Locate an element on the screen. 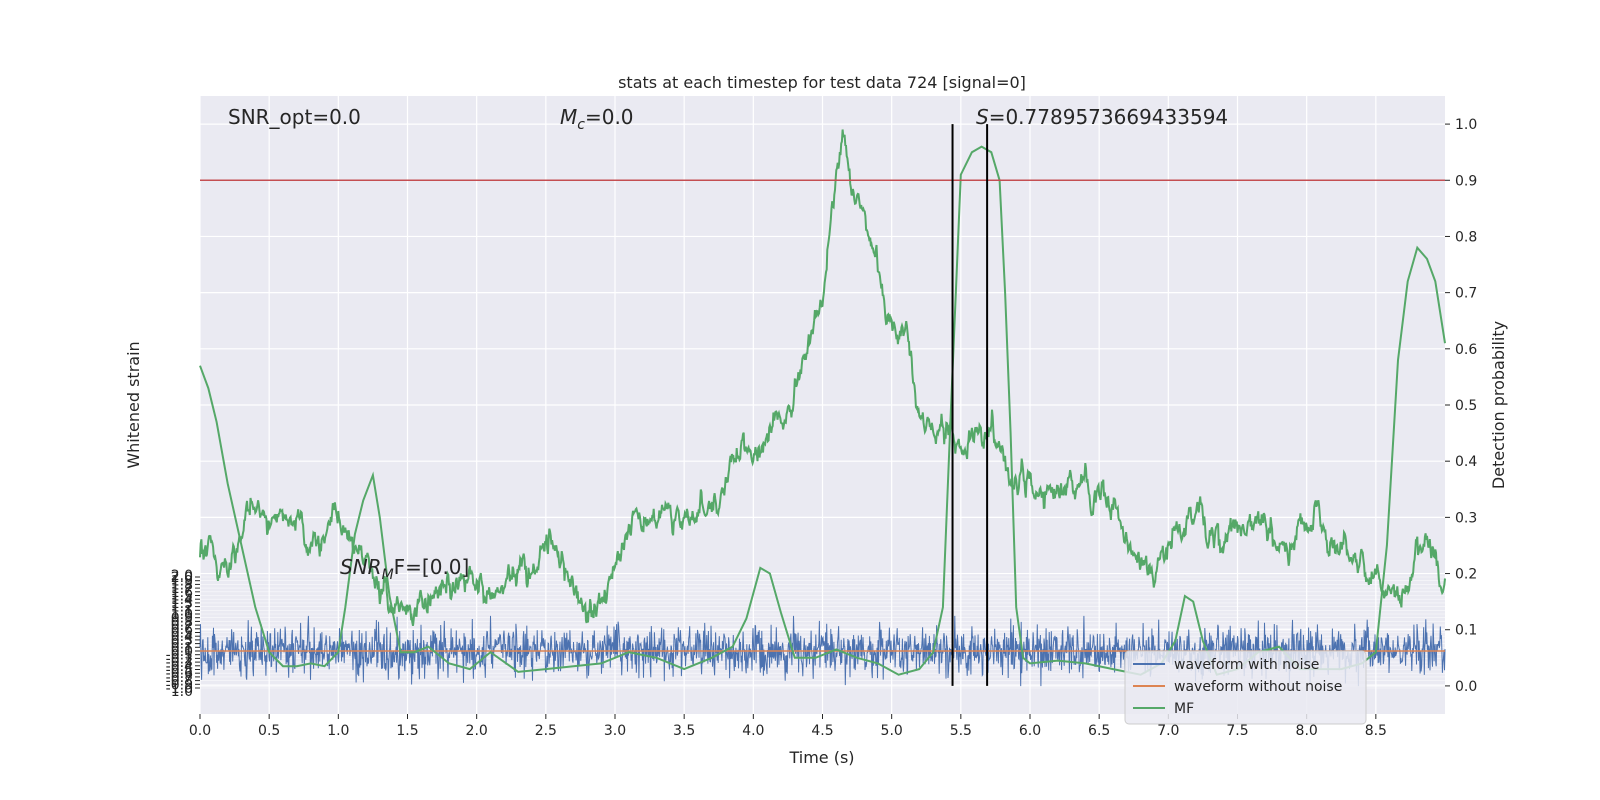  right-y-tick-label: 0.1 is located at coordinates (1466, 631).